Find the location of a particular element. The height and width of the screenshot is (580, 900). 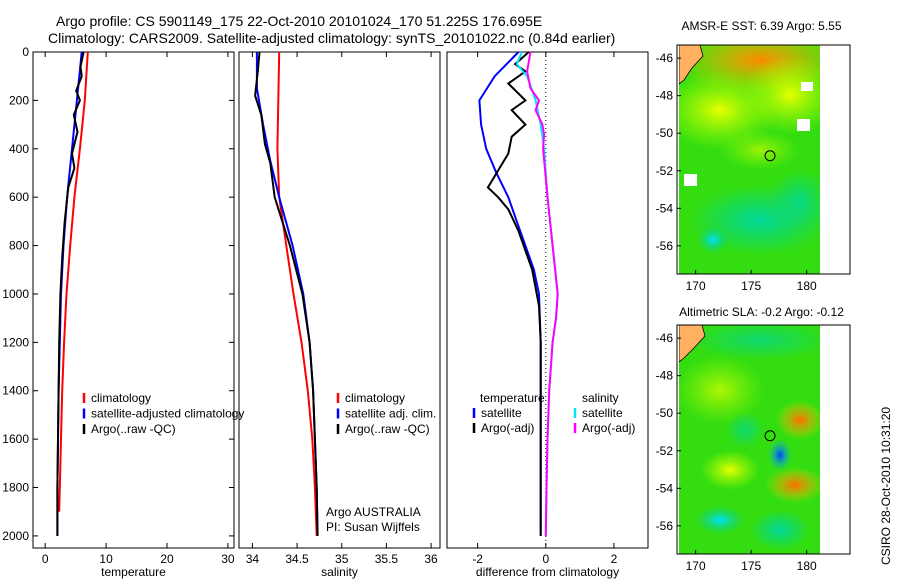

sst-map is located at coordinates (749, 159).